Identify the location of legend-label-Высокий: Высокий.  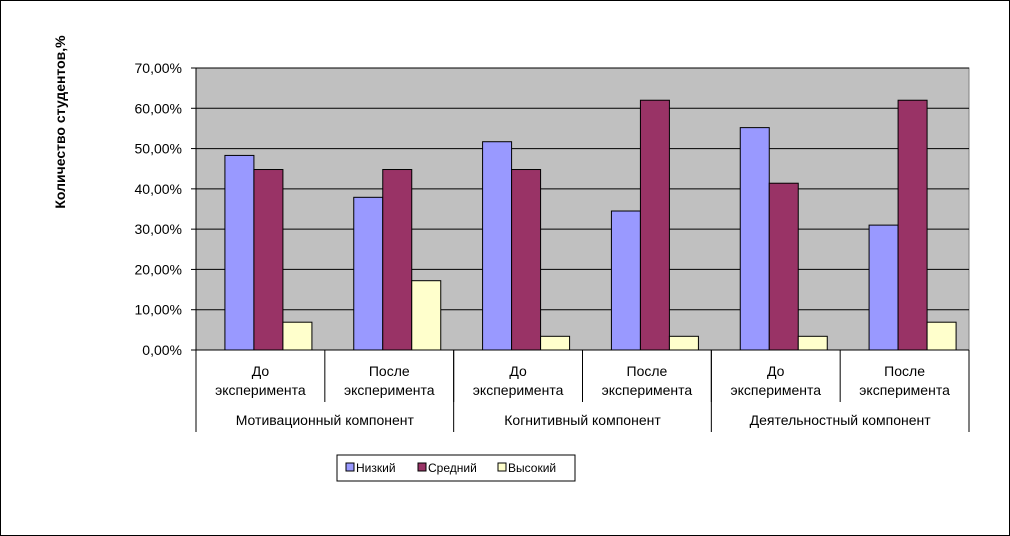
(532, 468).